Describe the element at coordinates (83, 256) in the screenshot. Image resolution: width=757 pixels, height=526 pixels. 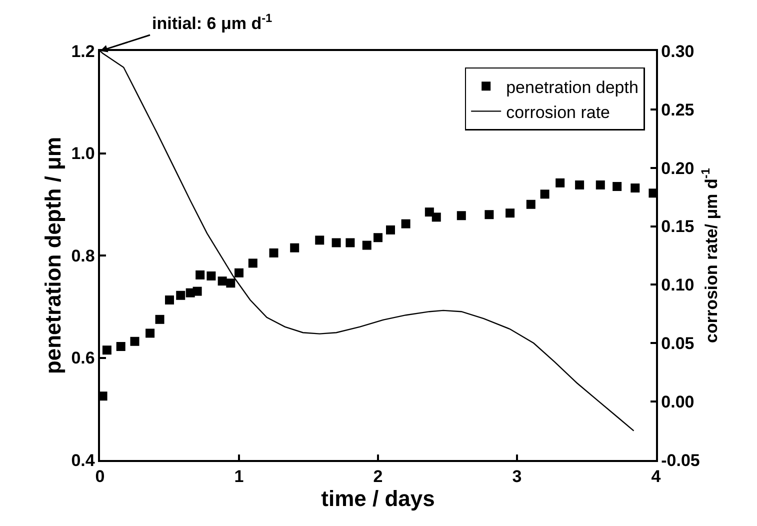
I see `y-tick-label: 0.8` at that location.